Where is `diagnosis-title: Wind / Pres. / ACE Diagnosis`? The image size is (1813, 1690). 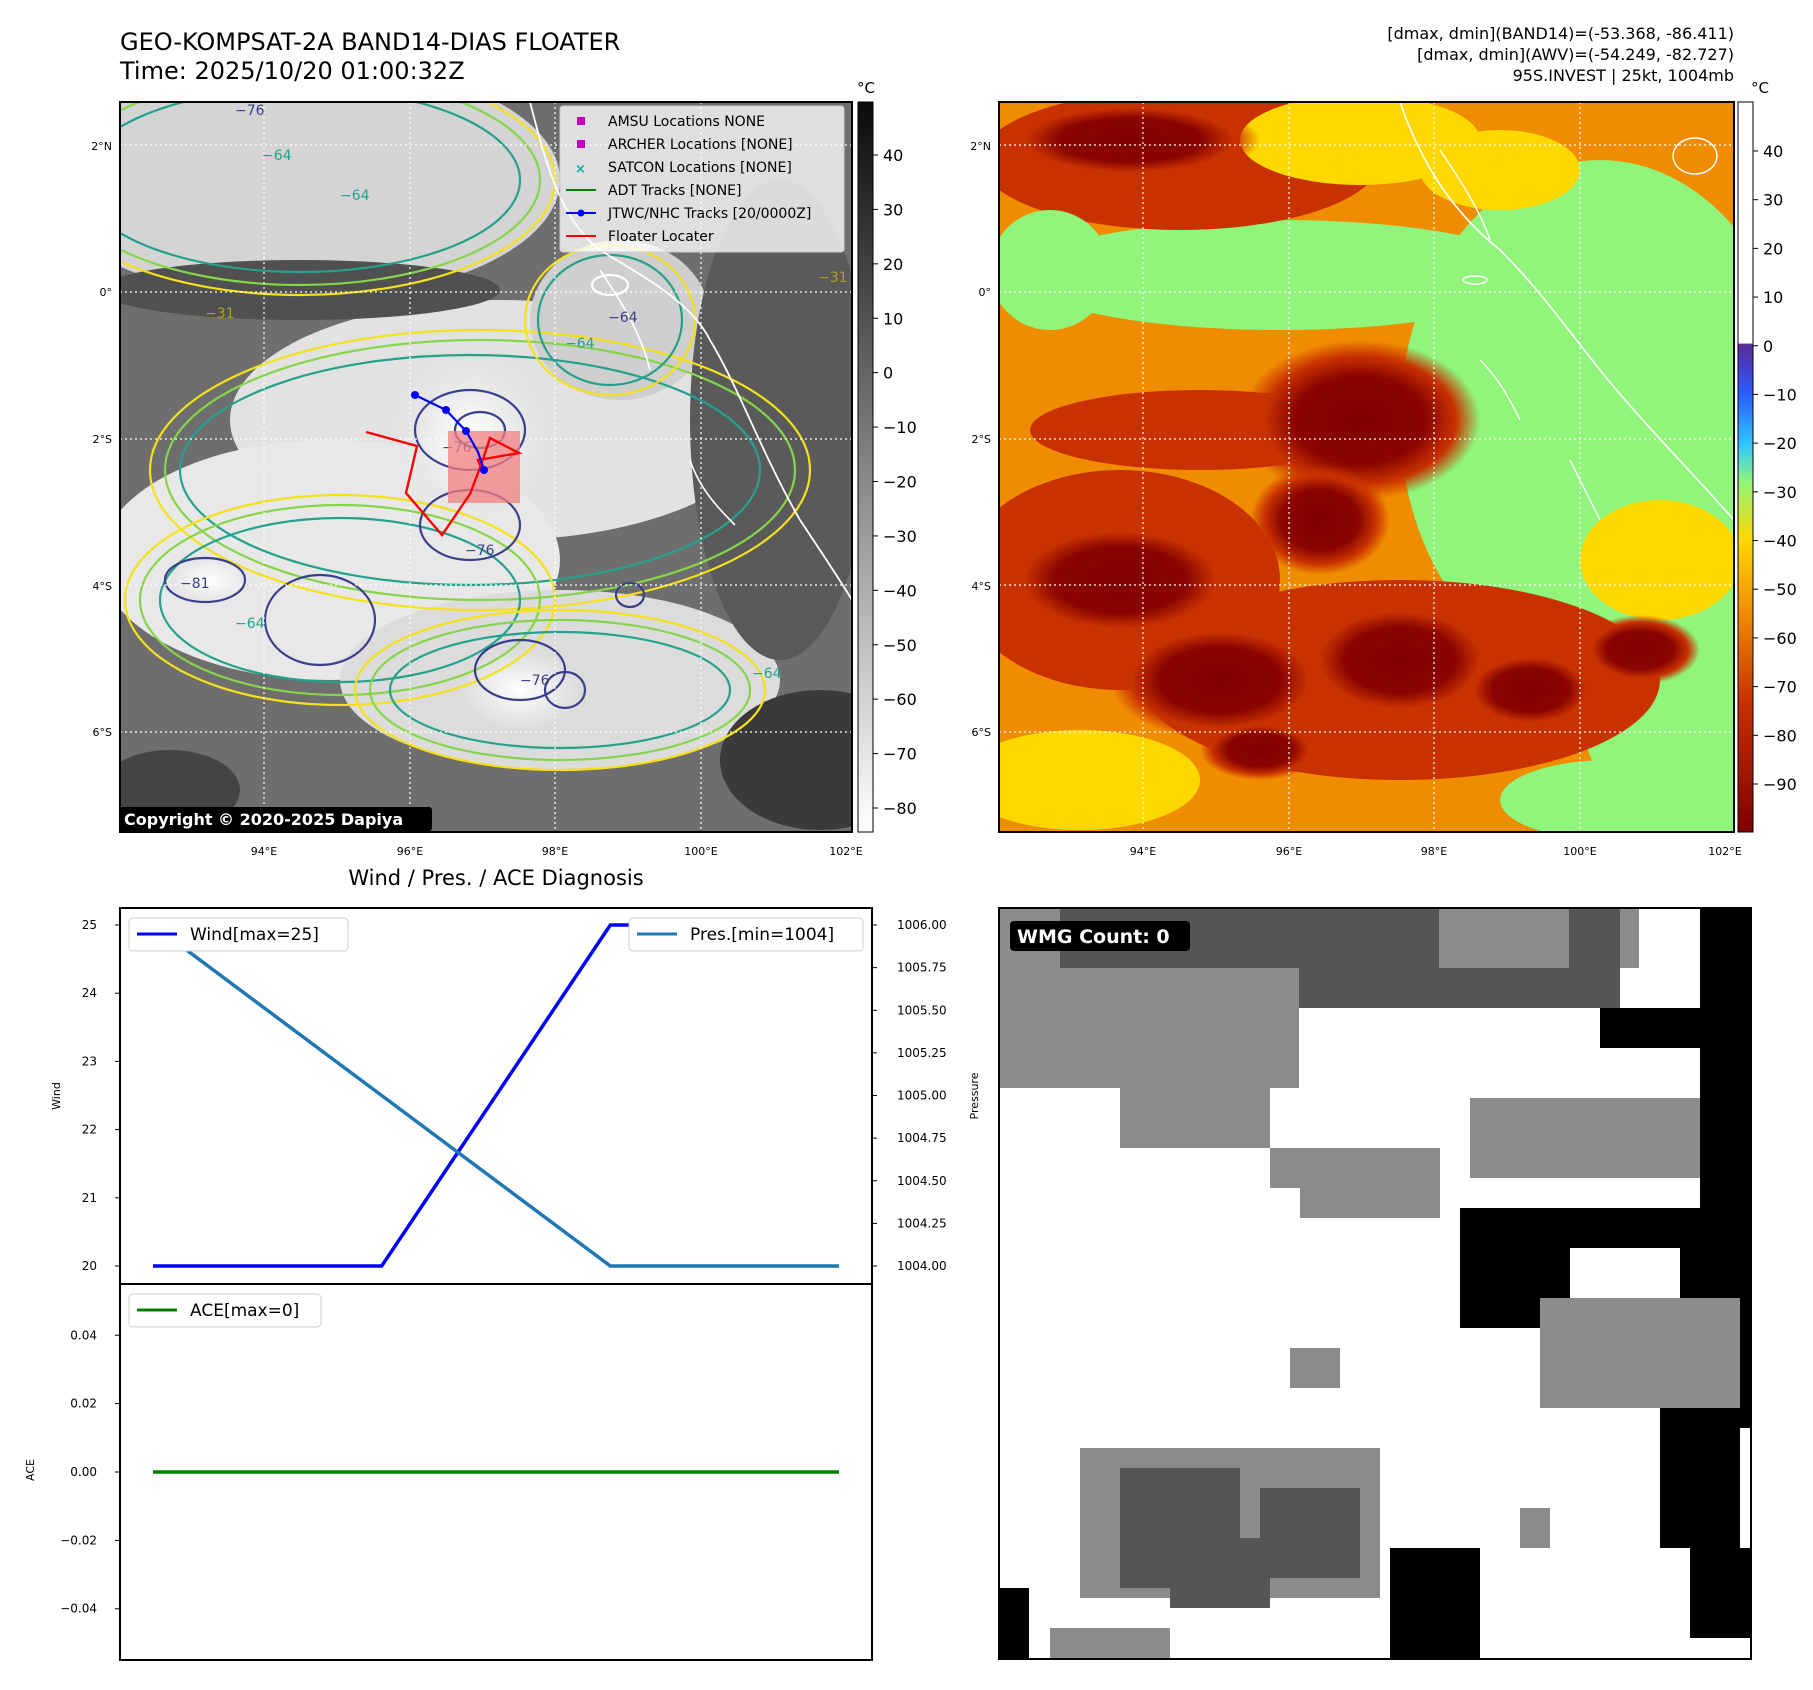 diagnosis-title: Wind / Pres. / ACE Diagnosis is located at coordinates (495, 878).